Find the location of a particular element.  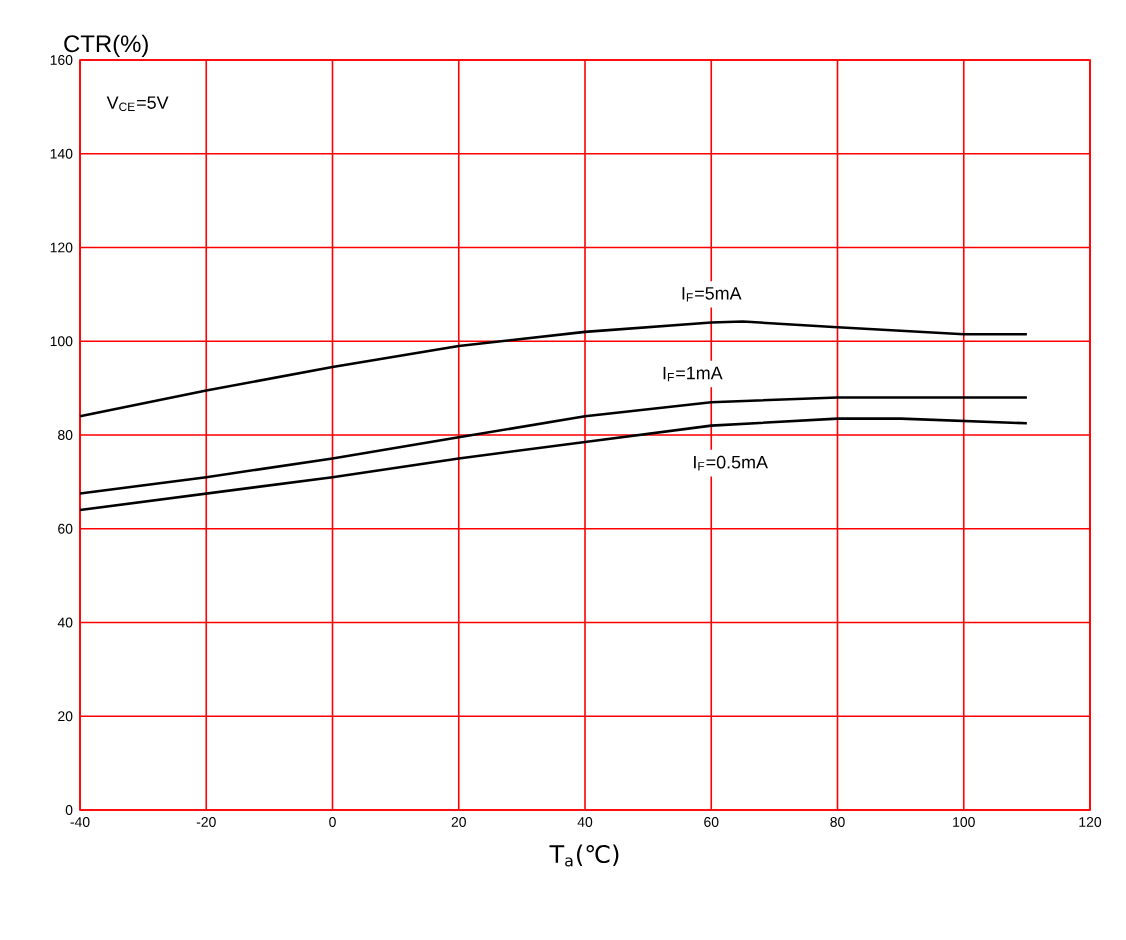

y-axis-title: CTR(%) is located at coordinates (106, 45).